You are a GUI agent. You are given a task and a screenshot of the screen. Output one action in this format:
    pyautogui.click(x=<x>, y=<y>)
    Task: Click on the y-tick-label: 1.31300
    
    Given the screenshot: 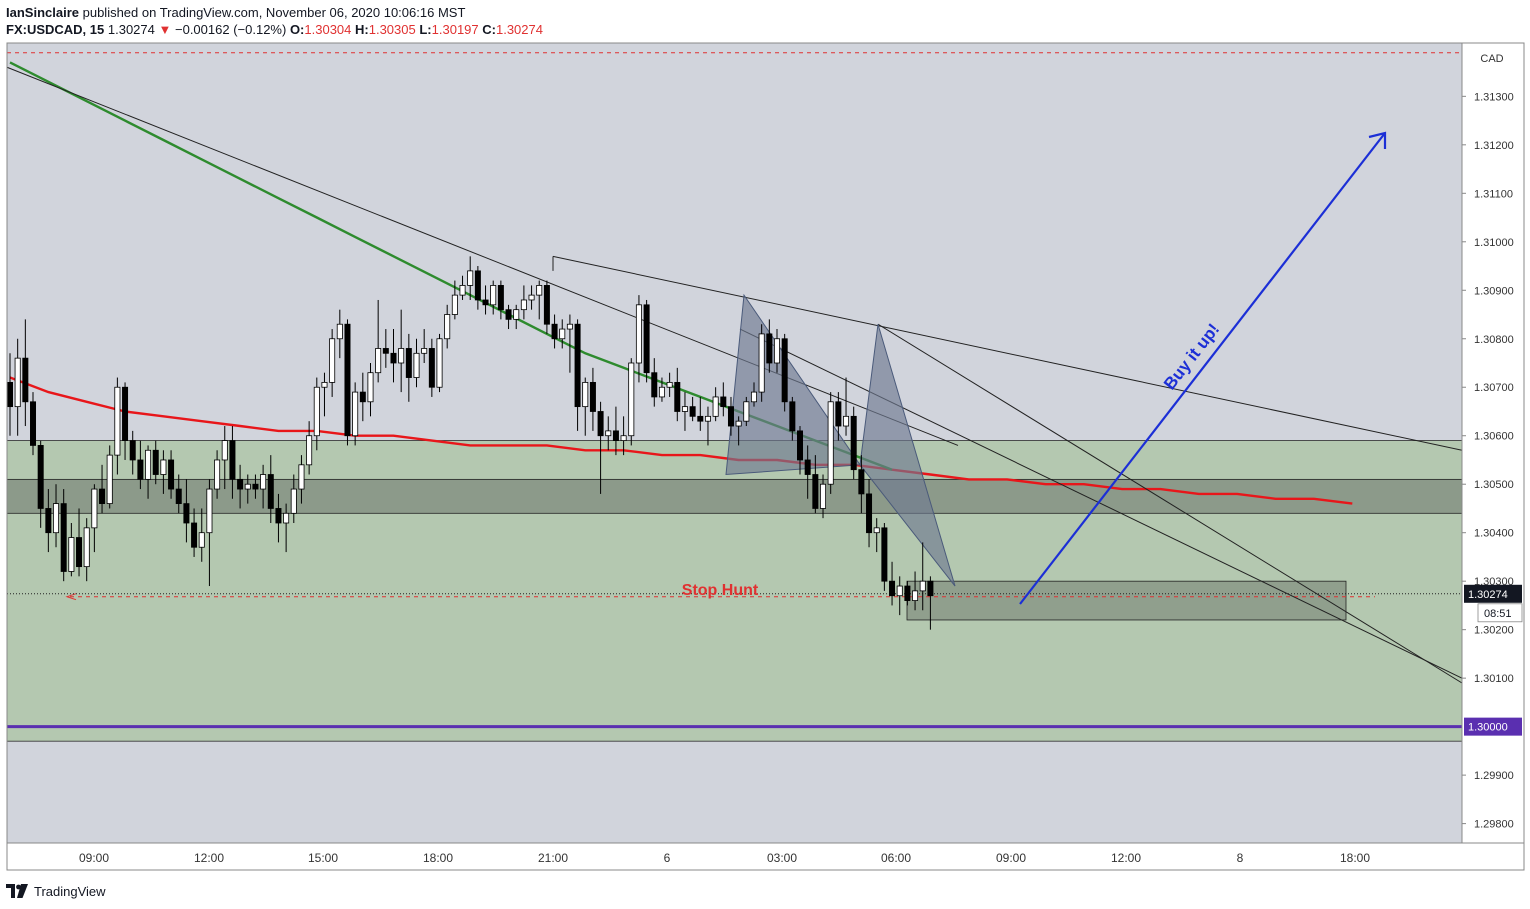 What is the action you would take?
    pyautogui.click(x=1494, y=97)
    